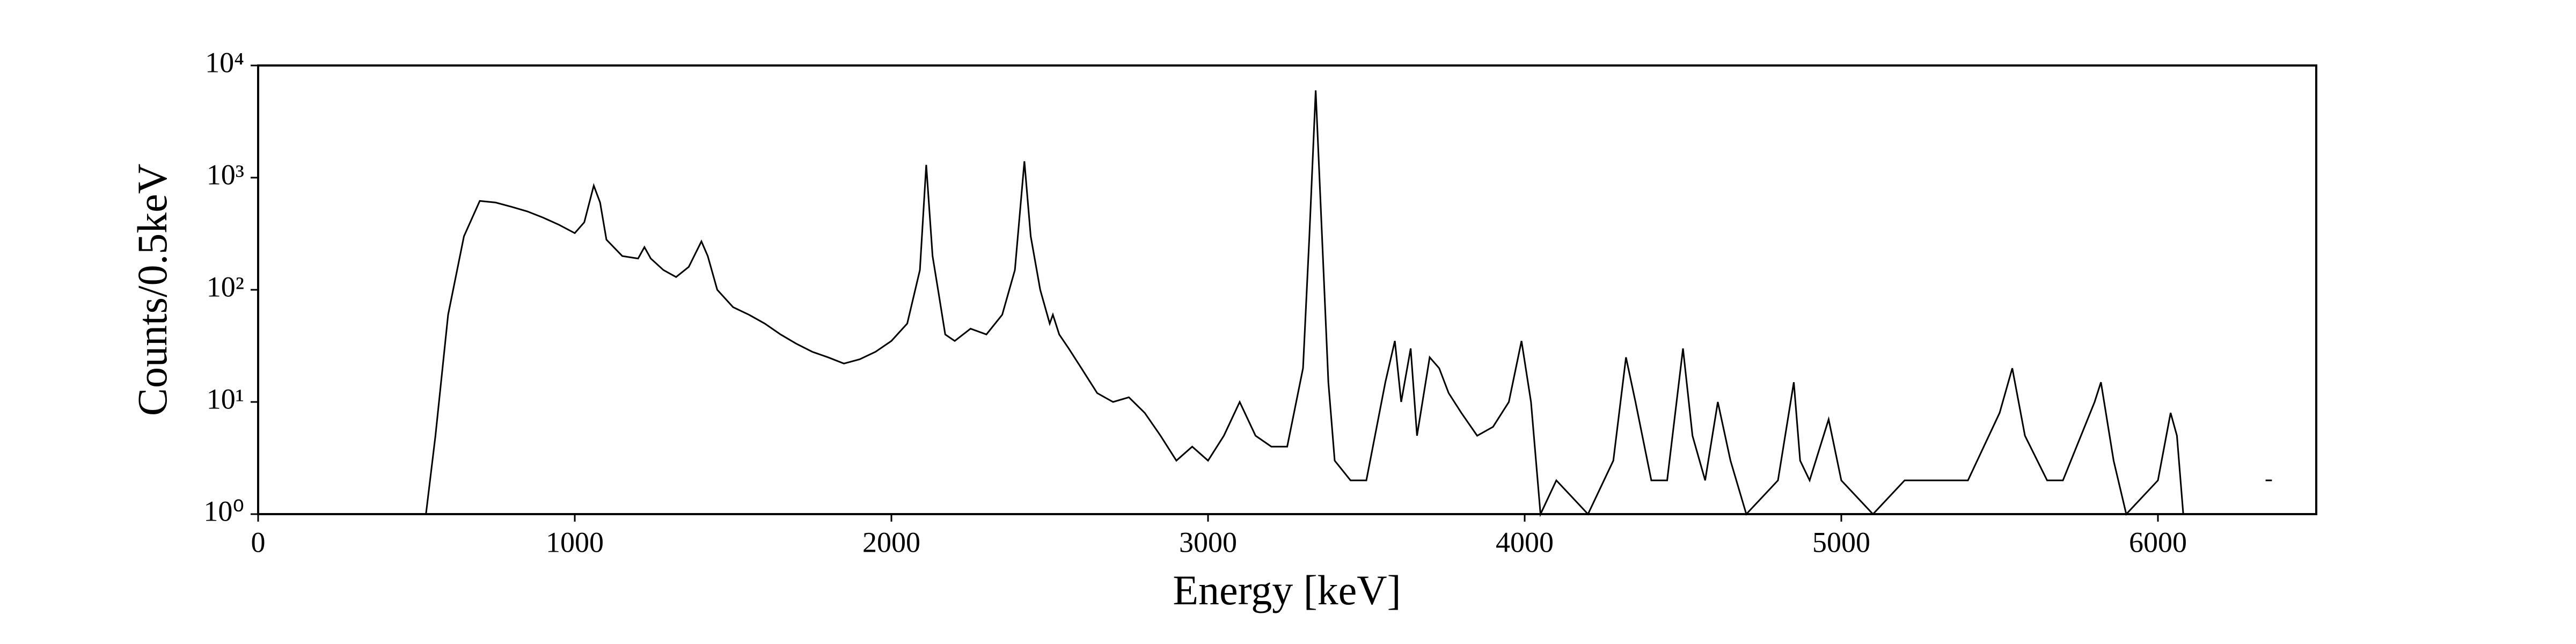  I want to click on x-tick-label: 2000, so click(891, 542).